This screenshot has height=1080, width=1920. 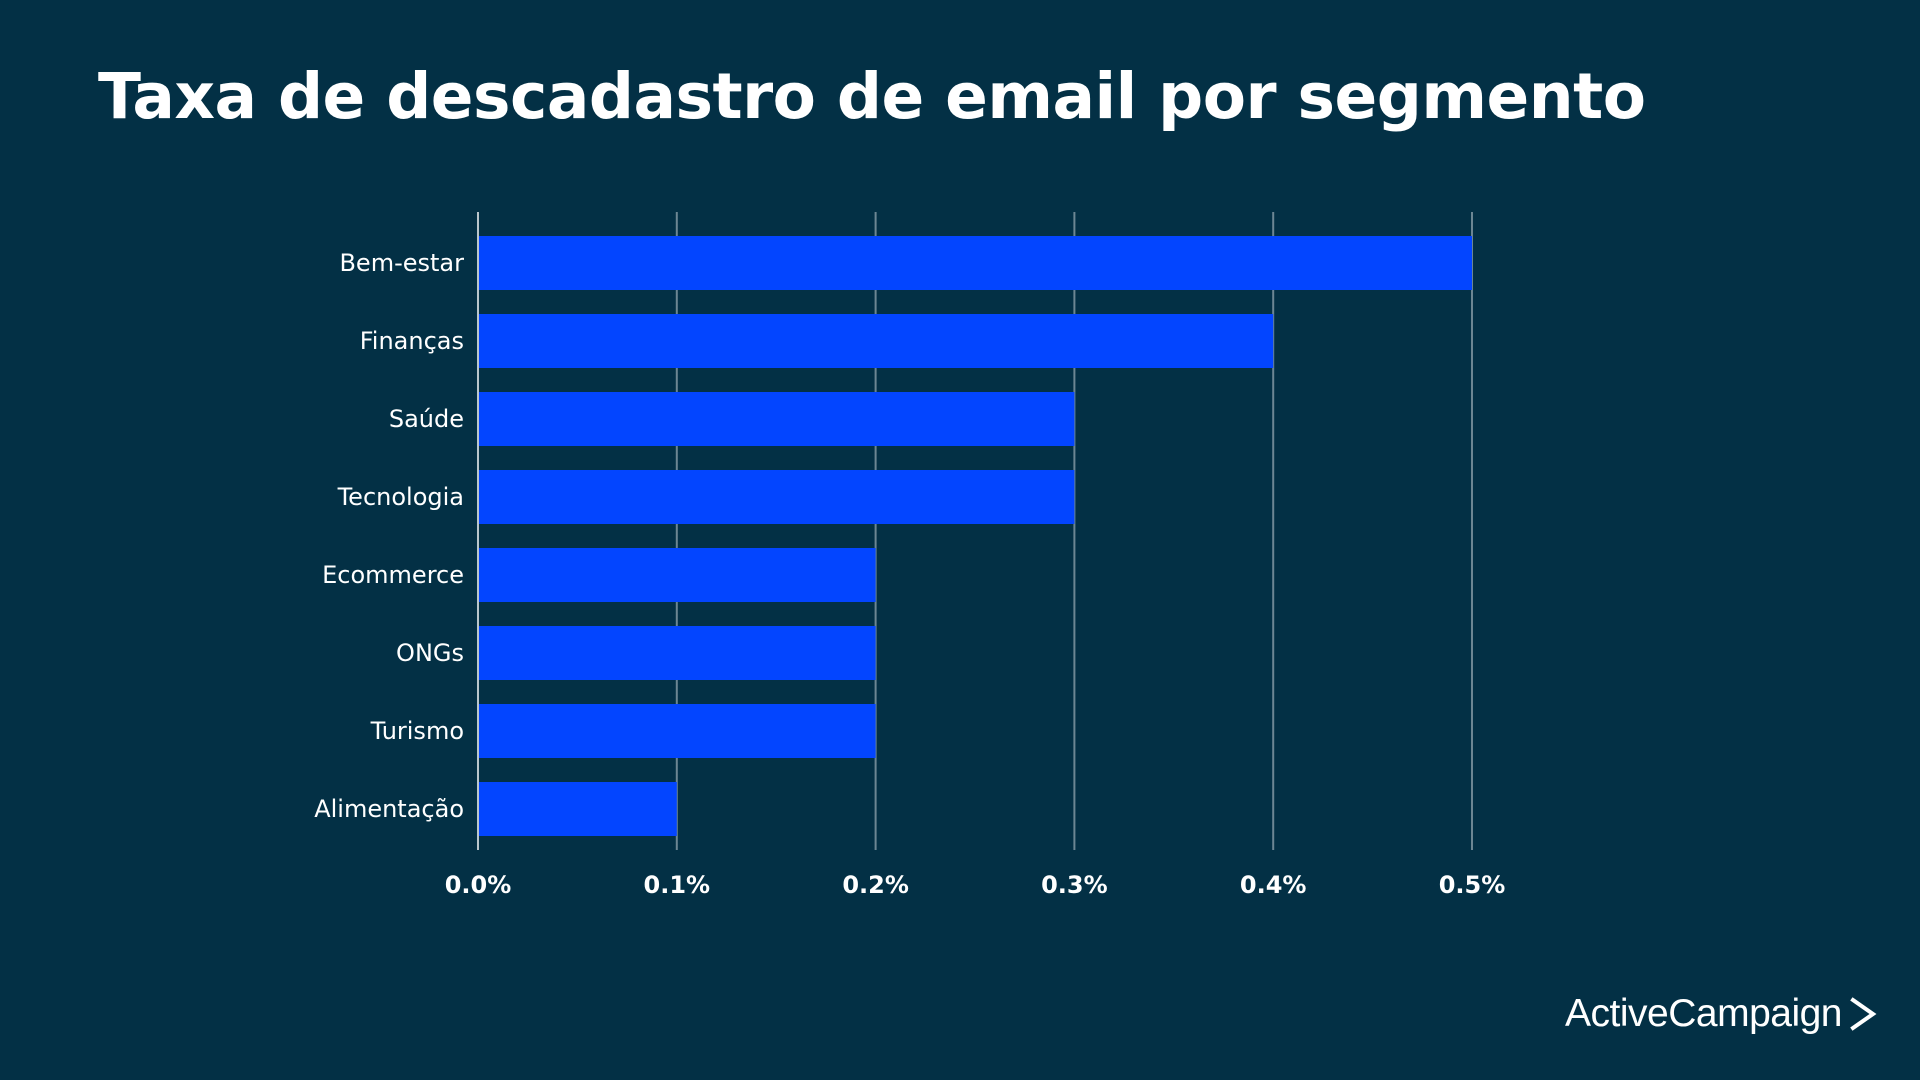 I want to click on category-label: Alimentação, so click(x=389, y=809).